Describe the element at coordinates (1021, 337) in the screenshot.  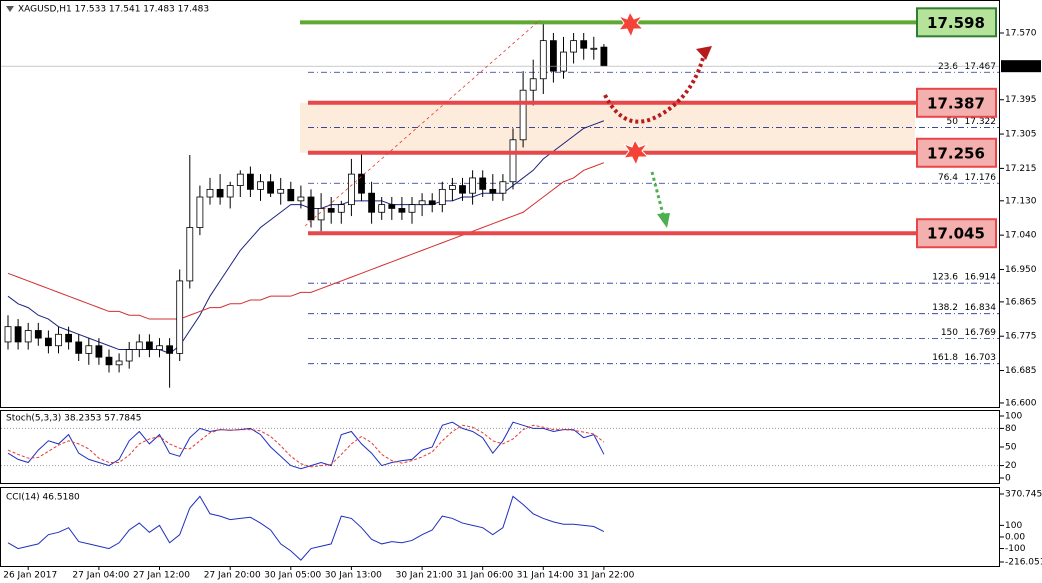
I see `y-tick-label: 16.775` at that location.